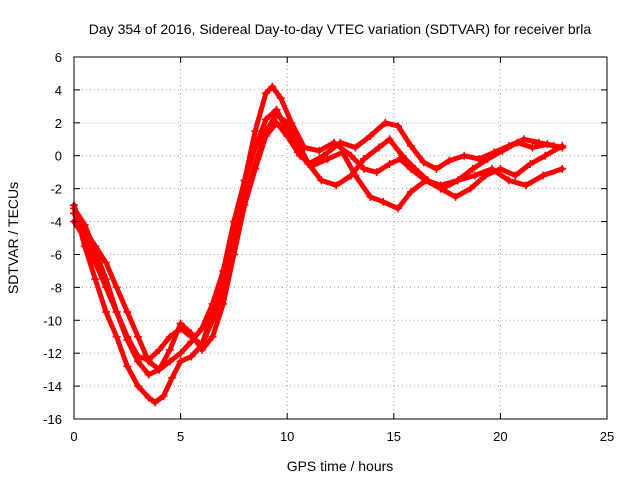 Image resolution: width=640 pixels, height=480 pixels. Describe the element at coordinates (394, 436) in the screenshot. I see `x-tick-label: 15` at that location.